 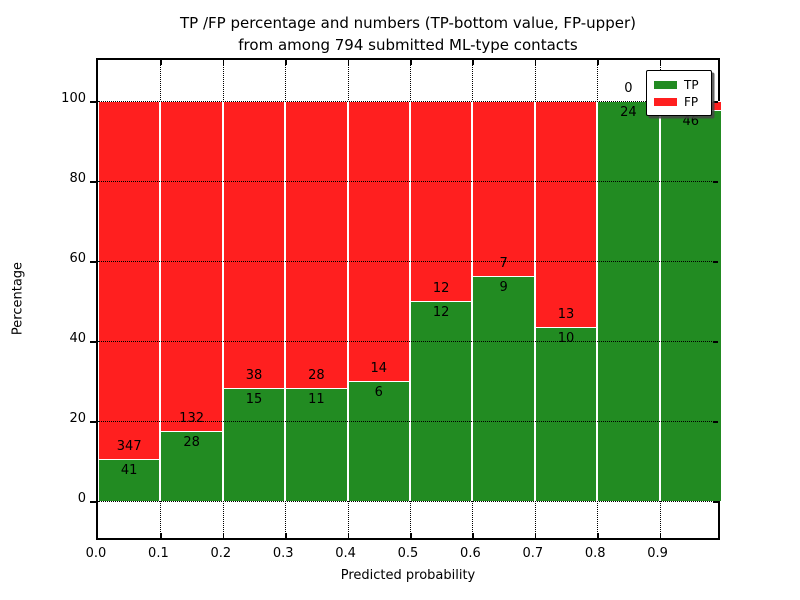 I want to click on x-tick-label: 0.1, so click(x=158, y=553).